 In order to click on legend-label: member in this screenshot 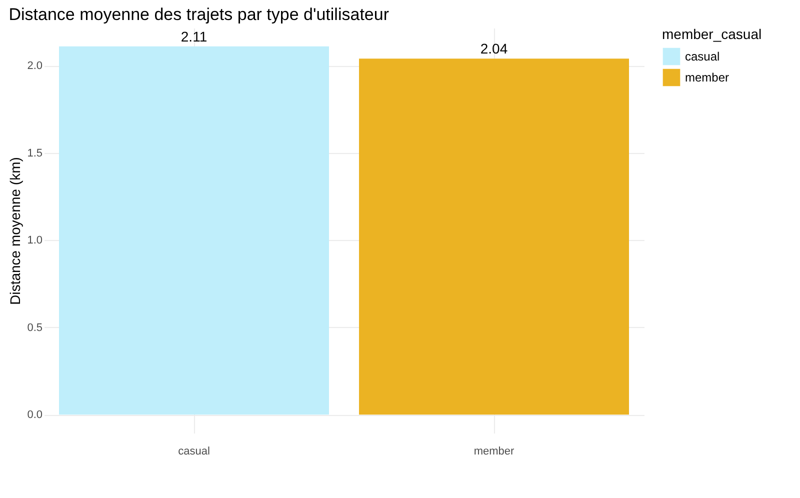, I will do `click(707, 77)`.